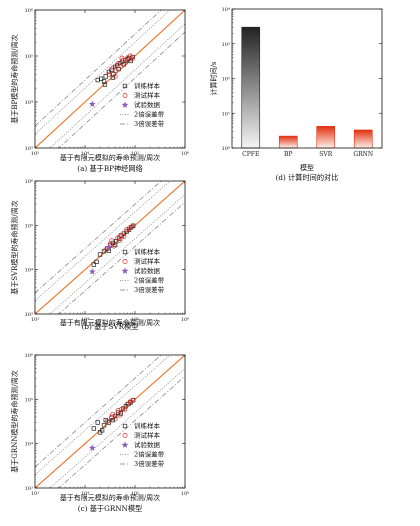  Describe the element at coordinates (121, 431) in the screenshot. I see `band-3x-lower-line` at that location.